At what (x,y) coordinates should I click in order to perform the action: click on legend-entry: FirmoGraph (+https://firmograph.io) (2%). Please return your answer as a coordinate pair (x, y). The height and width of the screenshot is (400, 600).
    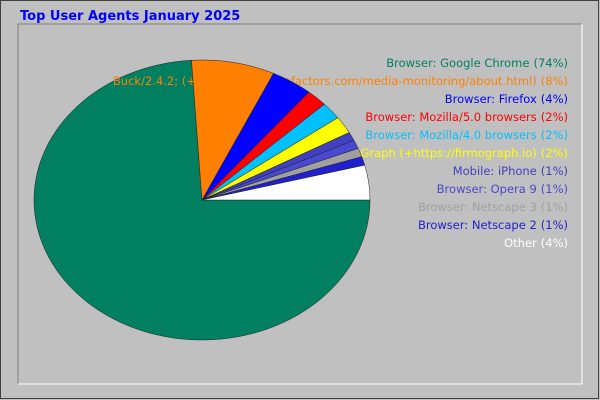
    Looking at the image, I should click on (448, 153).